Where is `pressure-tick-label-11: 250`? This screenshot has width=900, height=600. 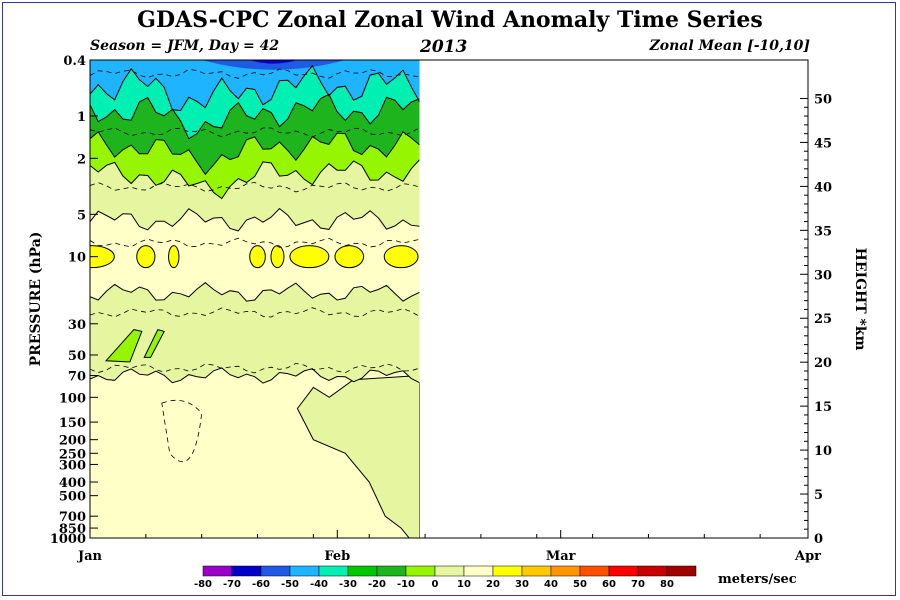
pressure-tick-label-11: 250 is located at coordinates (72, 454).